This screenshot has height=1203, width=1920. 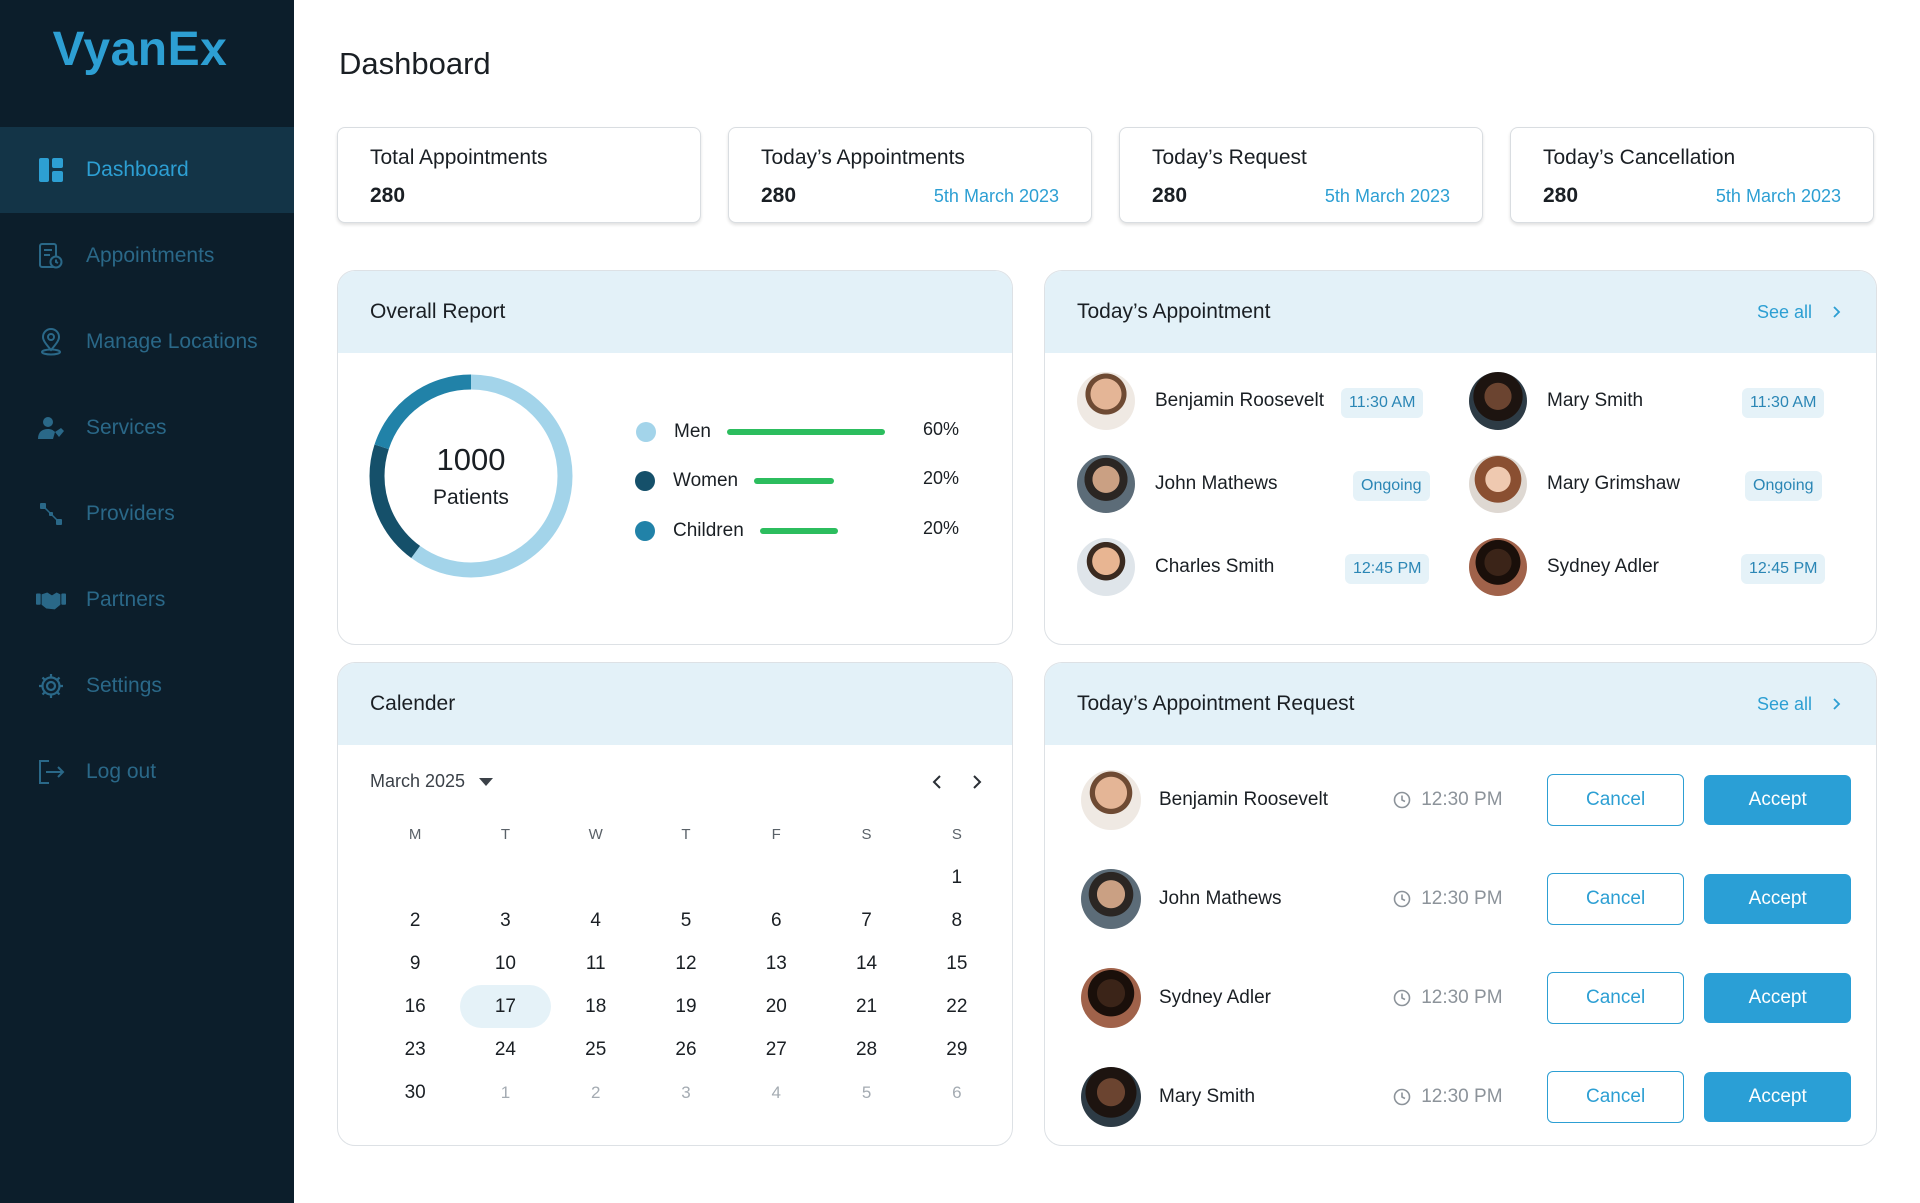 I want to click on calendar-day-outside: 5, so click(x=866, y=1092).